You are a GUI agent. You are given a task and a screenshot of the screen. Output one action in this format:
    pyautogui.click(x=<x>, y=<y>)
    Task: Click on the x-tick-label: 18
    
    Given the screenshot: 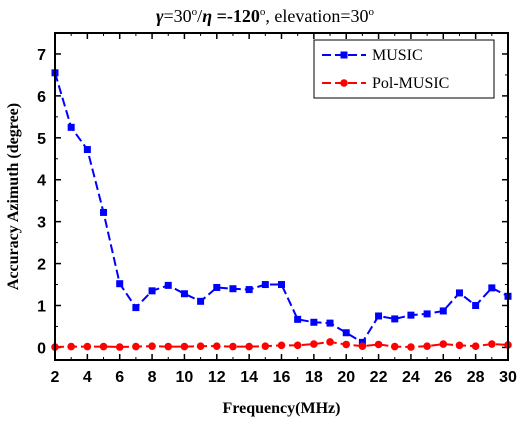 What is the action you would take?
    pyautogui.click(x=314, y=377)
    